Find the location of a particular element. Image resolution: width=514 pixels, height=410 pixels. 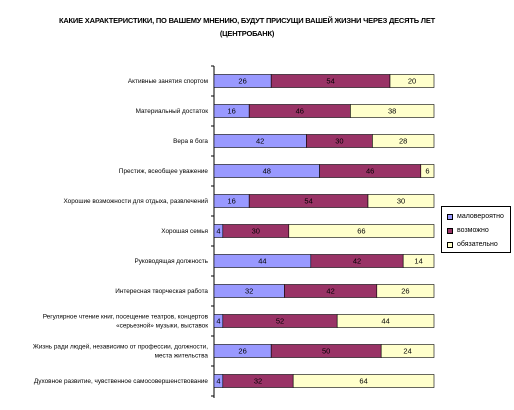

legend-item-1: возможно is located at coordinates (468, 231).